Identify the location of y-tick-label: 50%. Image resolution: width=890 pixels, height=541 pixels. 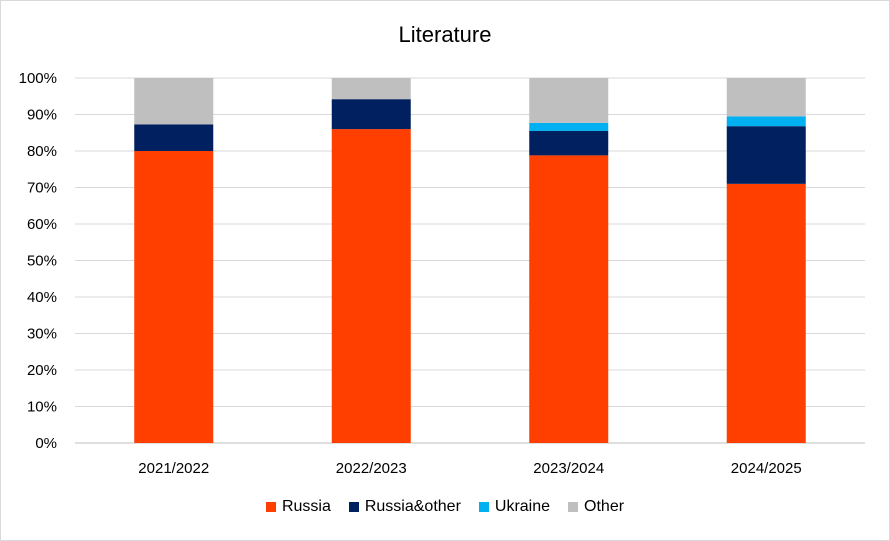
(42, 261).